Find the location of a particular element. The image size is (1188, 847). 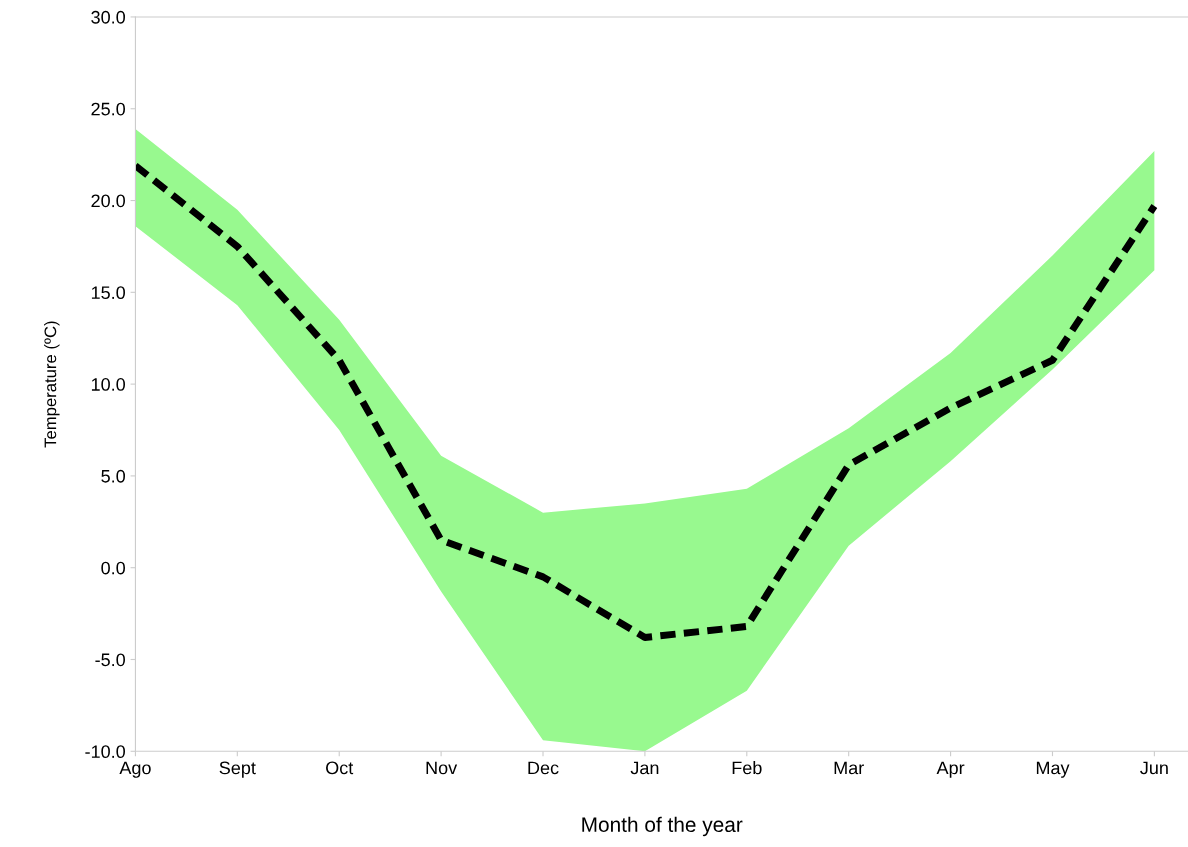

y-tick-label: -10.0 is located at coordinates (105, 752).